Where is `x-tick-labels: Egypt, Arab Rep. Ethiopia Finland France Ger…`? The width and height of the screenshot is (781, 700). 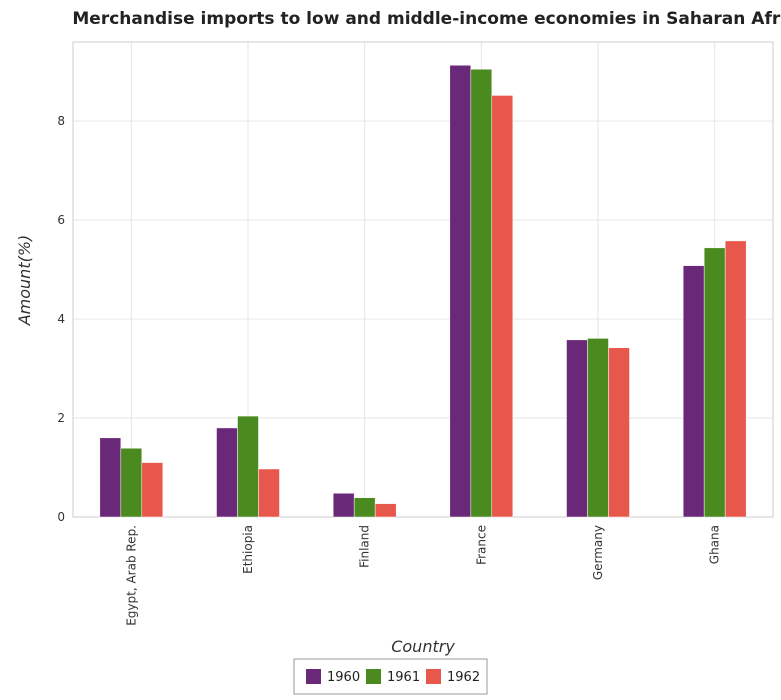 x-tick-labels: Egypt, Arab Rep. Ethiopia Finland France Ger… is located at coordinates (422, 575).